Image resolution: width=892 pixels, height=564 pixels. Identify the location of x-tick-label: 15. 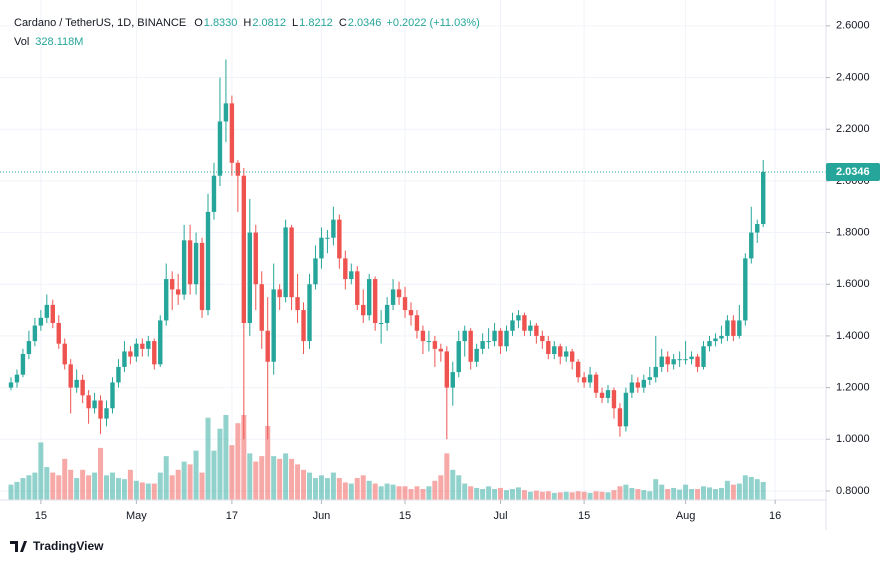
(405, 516).